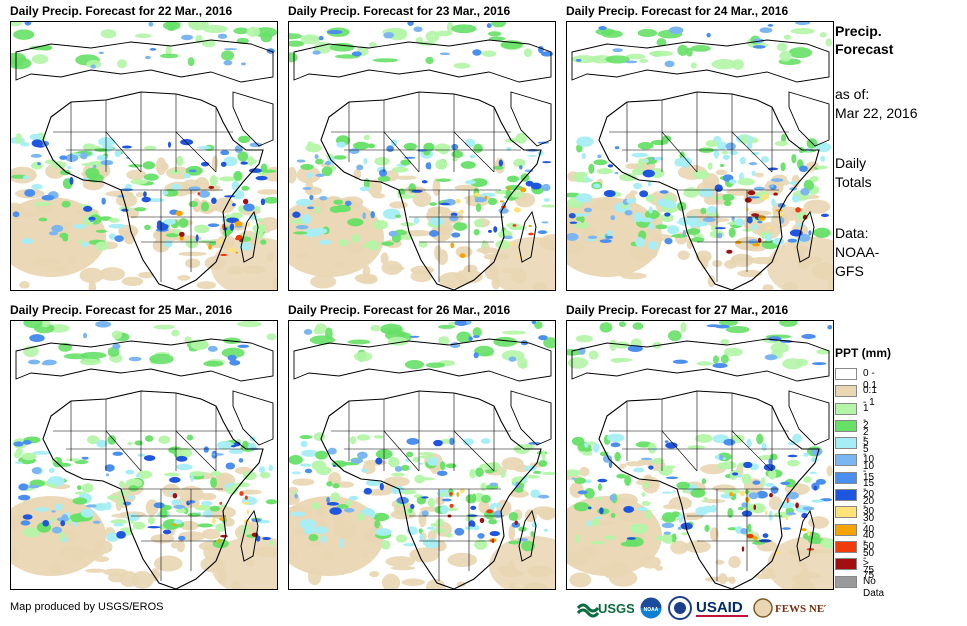  I want to click on noaa-logo: NOAA, so click(651, 608).